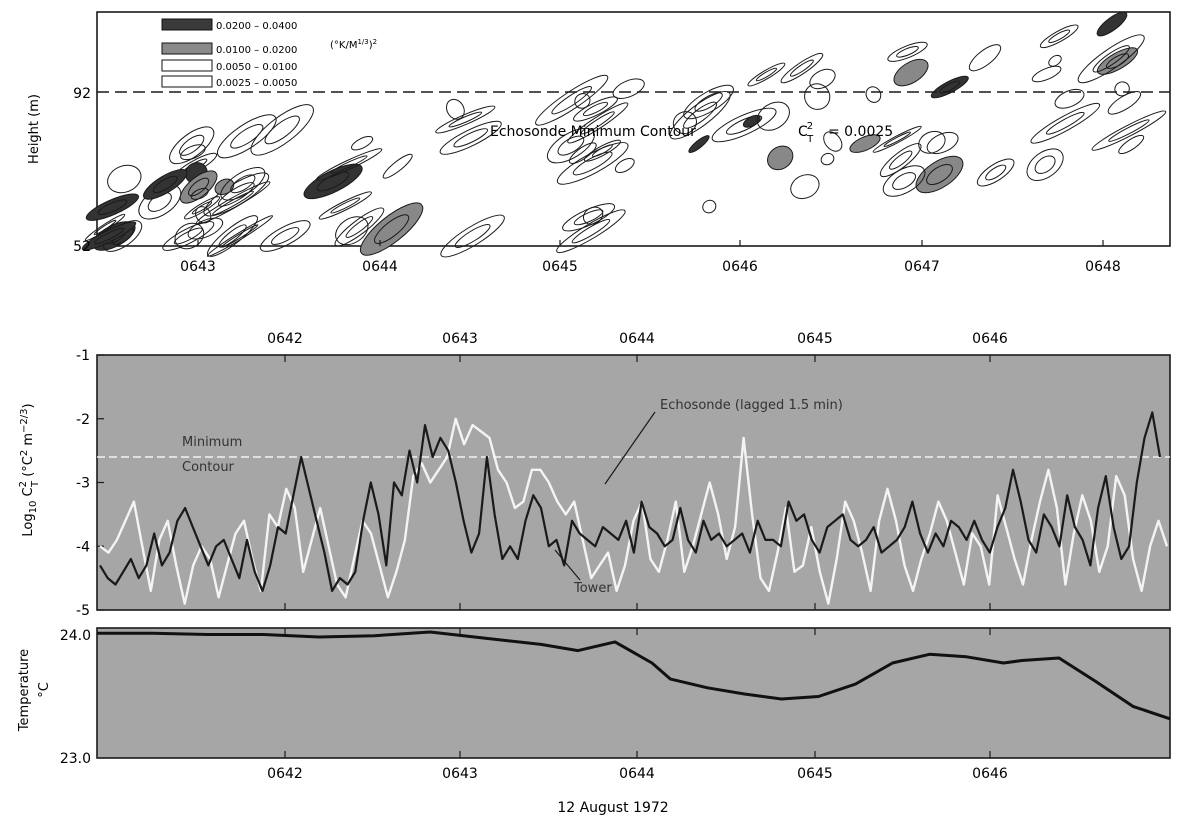 The width and height of the screenshot is (1181, 824). Describe the element at coordinates (637, 774) in the screenshot. I see `temperature-xtick-labels: 0642 0643 0644 0645 0646` at that location.